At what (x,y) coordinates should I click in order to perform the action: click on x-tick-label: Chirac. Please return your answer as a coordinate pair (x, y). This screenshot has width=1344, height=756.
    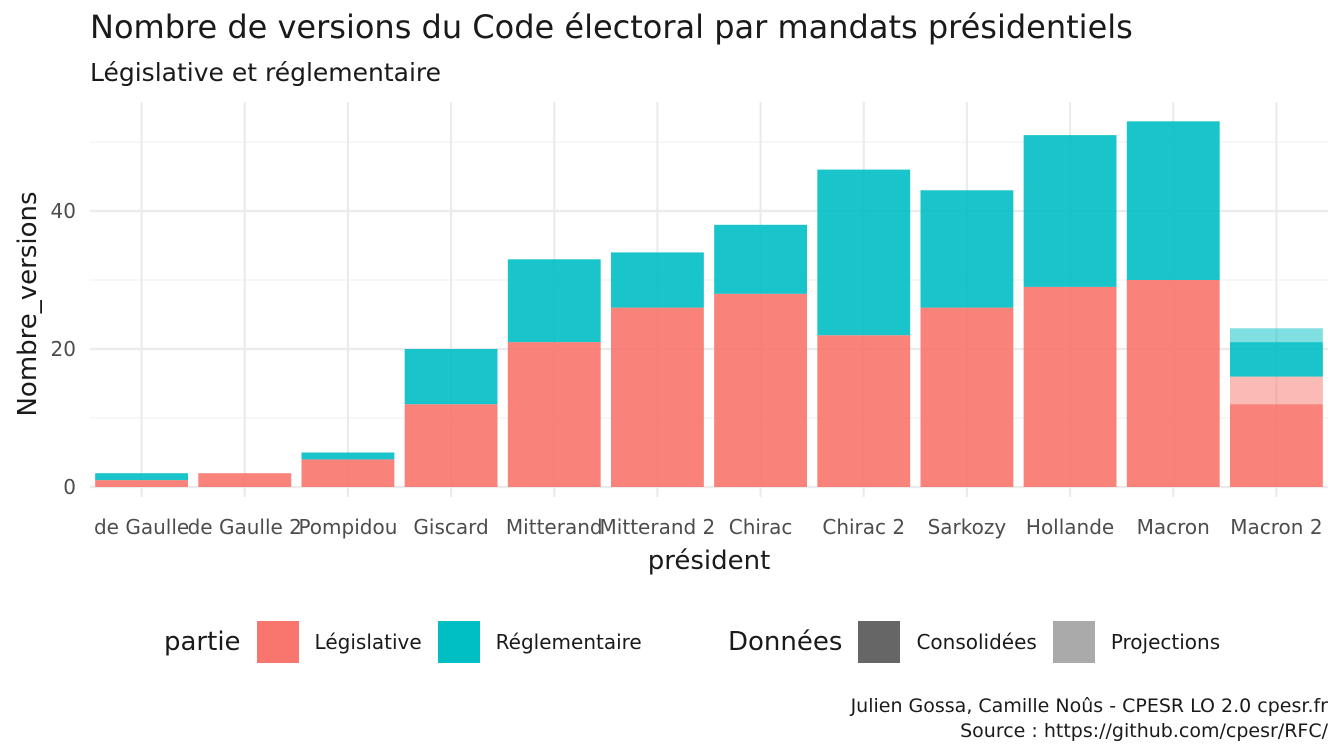
    Looking at the image, I should click on (761, 527).